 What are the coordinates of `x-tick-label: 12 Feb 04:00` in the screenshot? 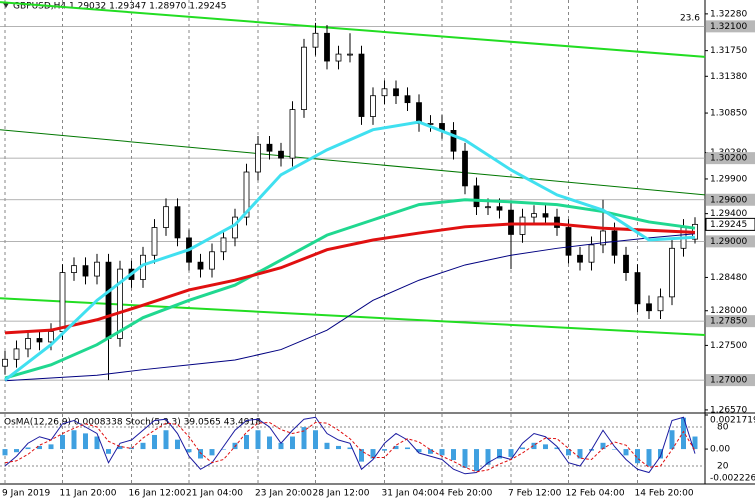 It's located at (595, 494).